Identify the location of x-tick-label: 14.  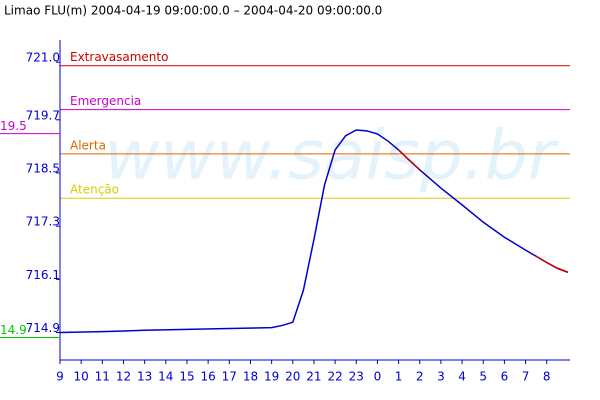
(165, 377).